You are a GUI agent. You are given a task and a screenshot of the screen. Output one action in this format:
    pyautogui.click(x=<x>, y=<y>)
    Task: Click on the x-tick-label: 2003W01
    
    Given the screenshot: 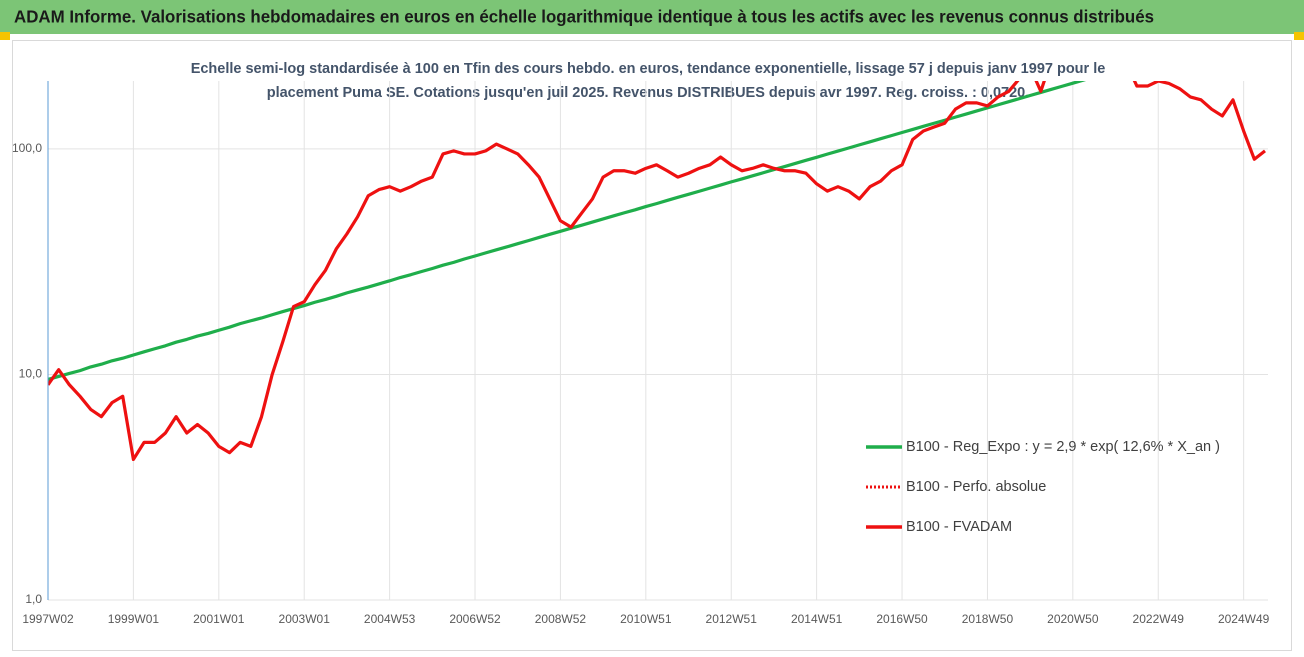 What is the action you would take?
    pyautogui.click(x=305, y=619)
    